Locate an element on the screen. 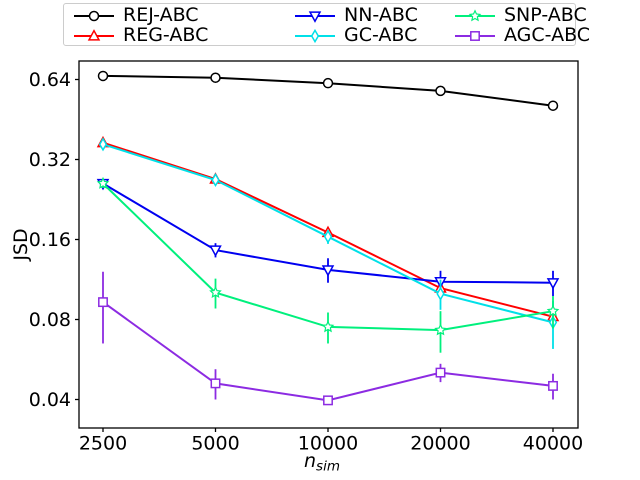 The image size is (640, 480). x-axis-label: nsim is located at coordinates (322, 462).